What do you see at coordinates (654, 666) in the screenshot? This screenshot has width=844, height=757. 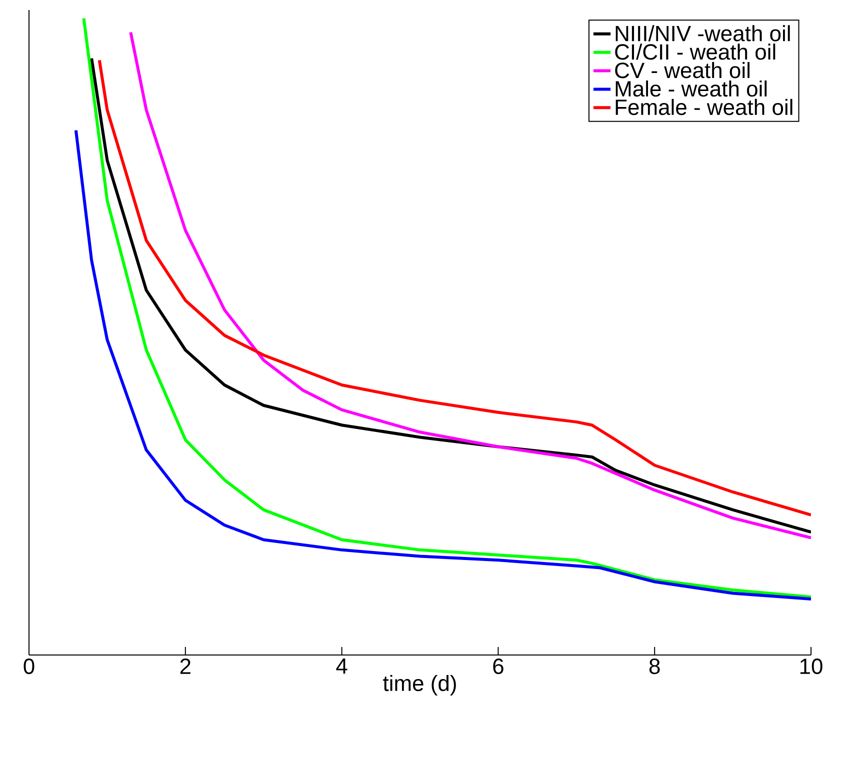 I see `x-tick-label: 8` at bounding box center [654, 666].